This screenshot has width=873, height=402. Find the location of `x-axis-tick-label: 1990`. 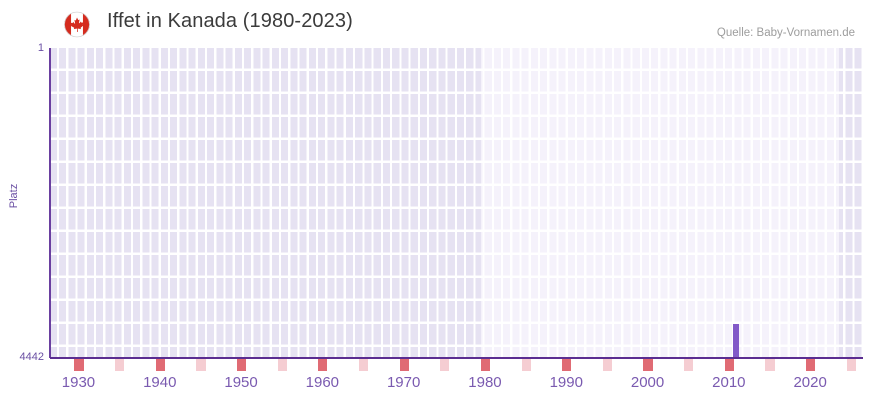

x-axis-tick-label: 1990 is located at coordinates (566, 382).